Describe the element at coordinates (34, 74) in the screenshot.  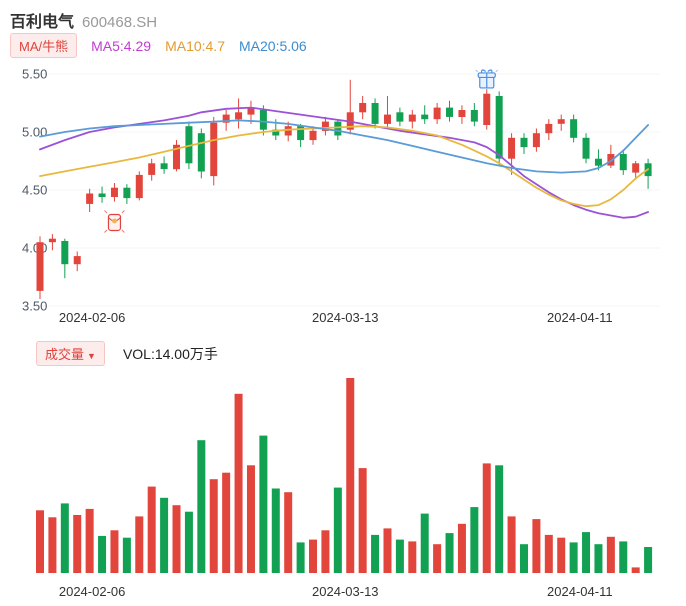
I see `y-axis-label: 5.50` at that location.